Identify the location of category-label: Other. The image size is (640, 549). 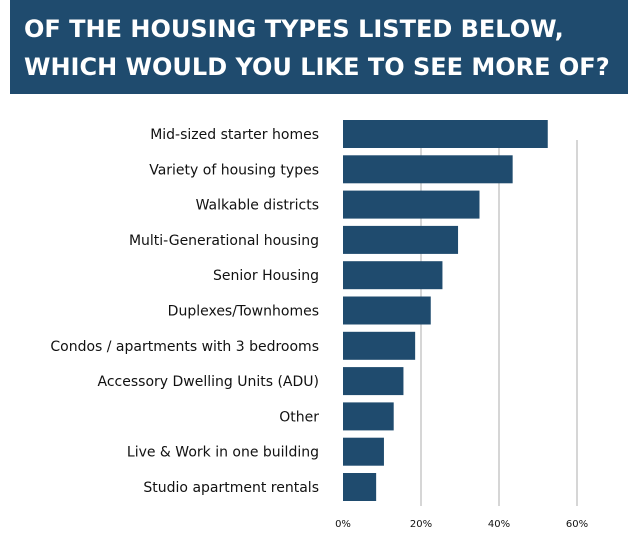
(299, 417).